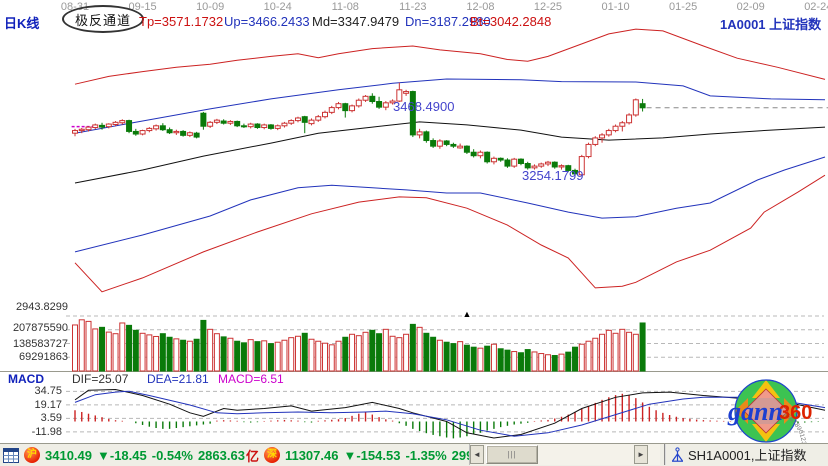  What do you see at coordinates (32, 455) in the screenshot?
I see `shanghai-market-icon: 沪` at bounding box center [32, 455].